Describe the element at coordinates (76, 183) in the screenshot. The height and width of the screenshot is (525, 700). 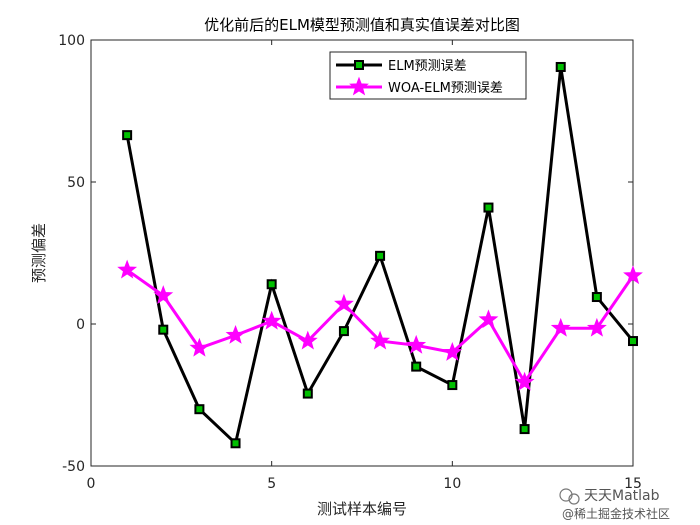
I see `y-tick-label: 50` at that location.